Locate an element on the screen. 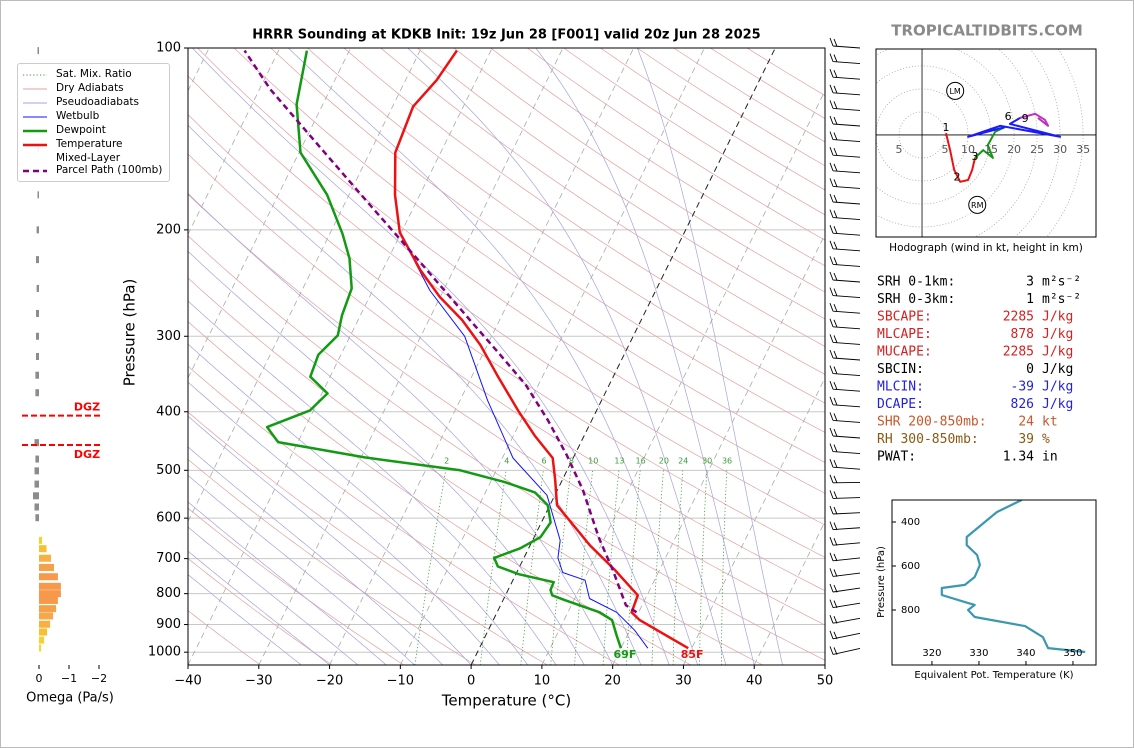 The width and height of the screenshot is (1134, 748). parameter-label: MLCAPE: is located at coordinates (904, 334).